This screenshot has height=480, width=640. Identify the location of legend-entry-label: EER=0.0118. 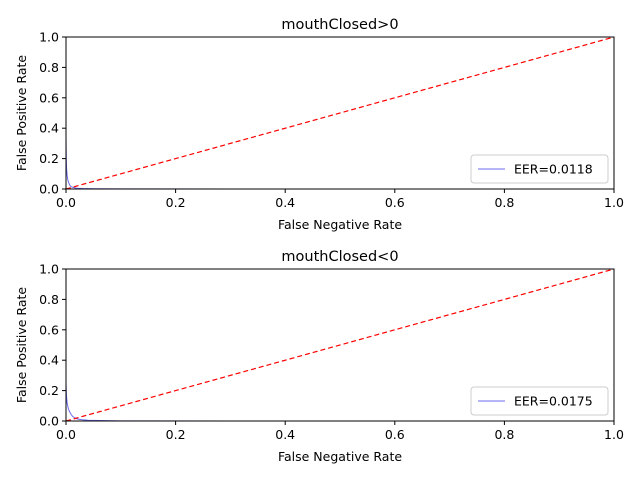
(553, 169).